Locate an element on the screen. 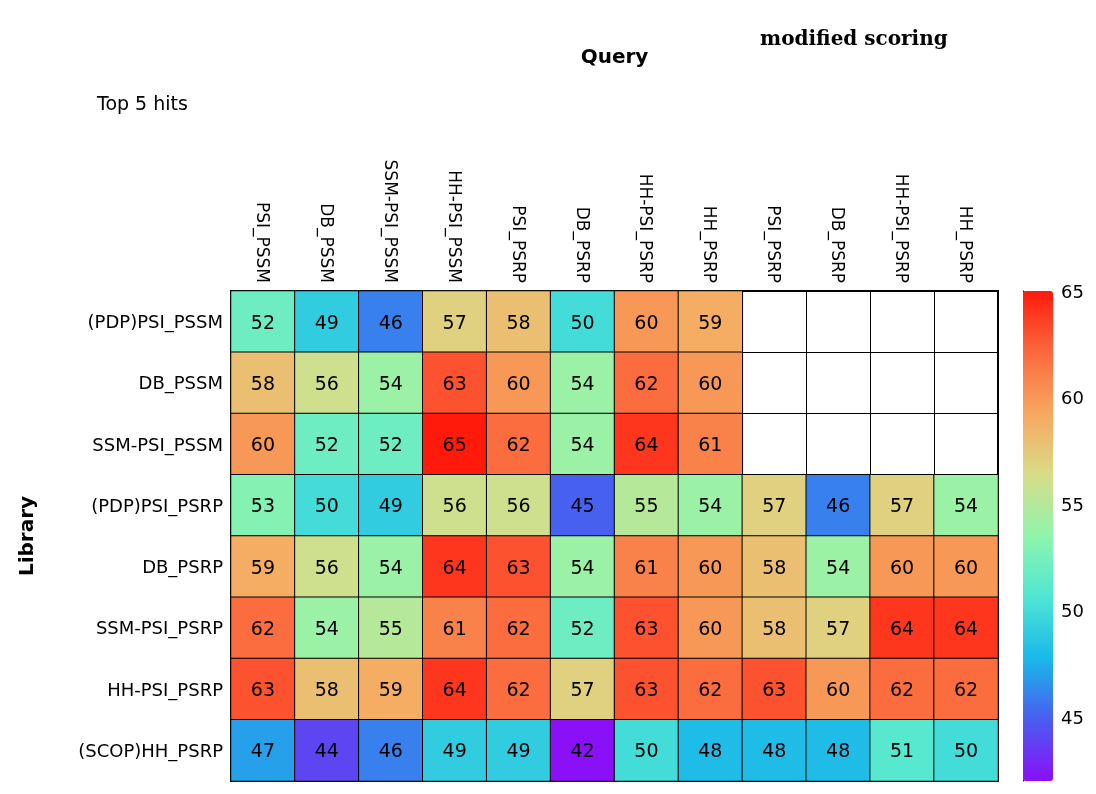  y-tick-label: (PDP)PSI_PSRP is located at coordinates (157, 505).